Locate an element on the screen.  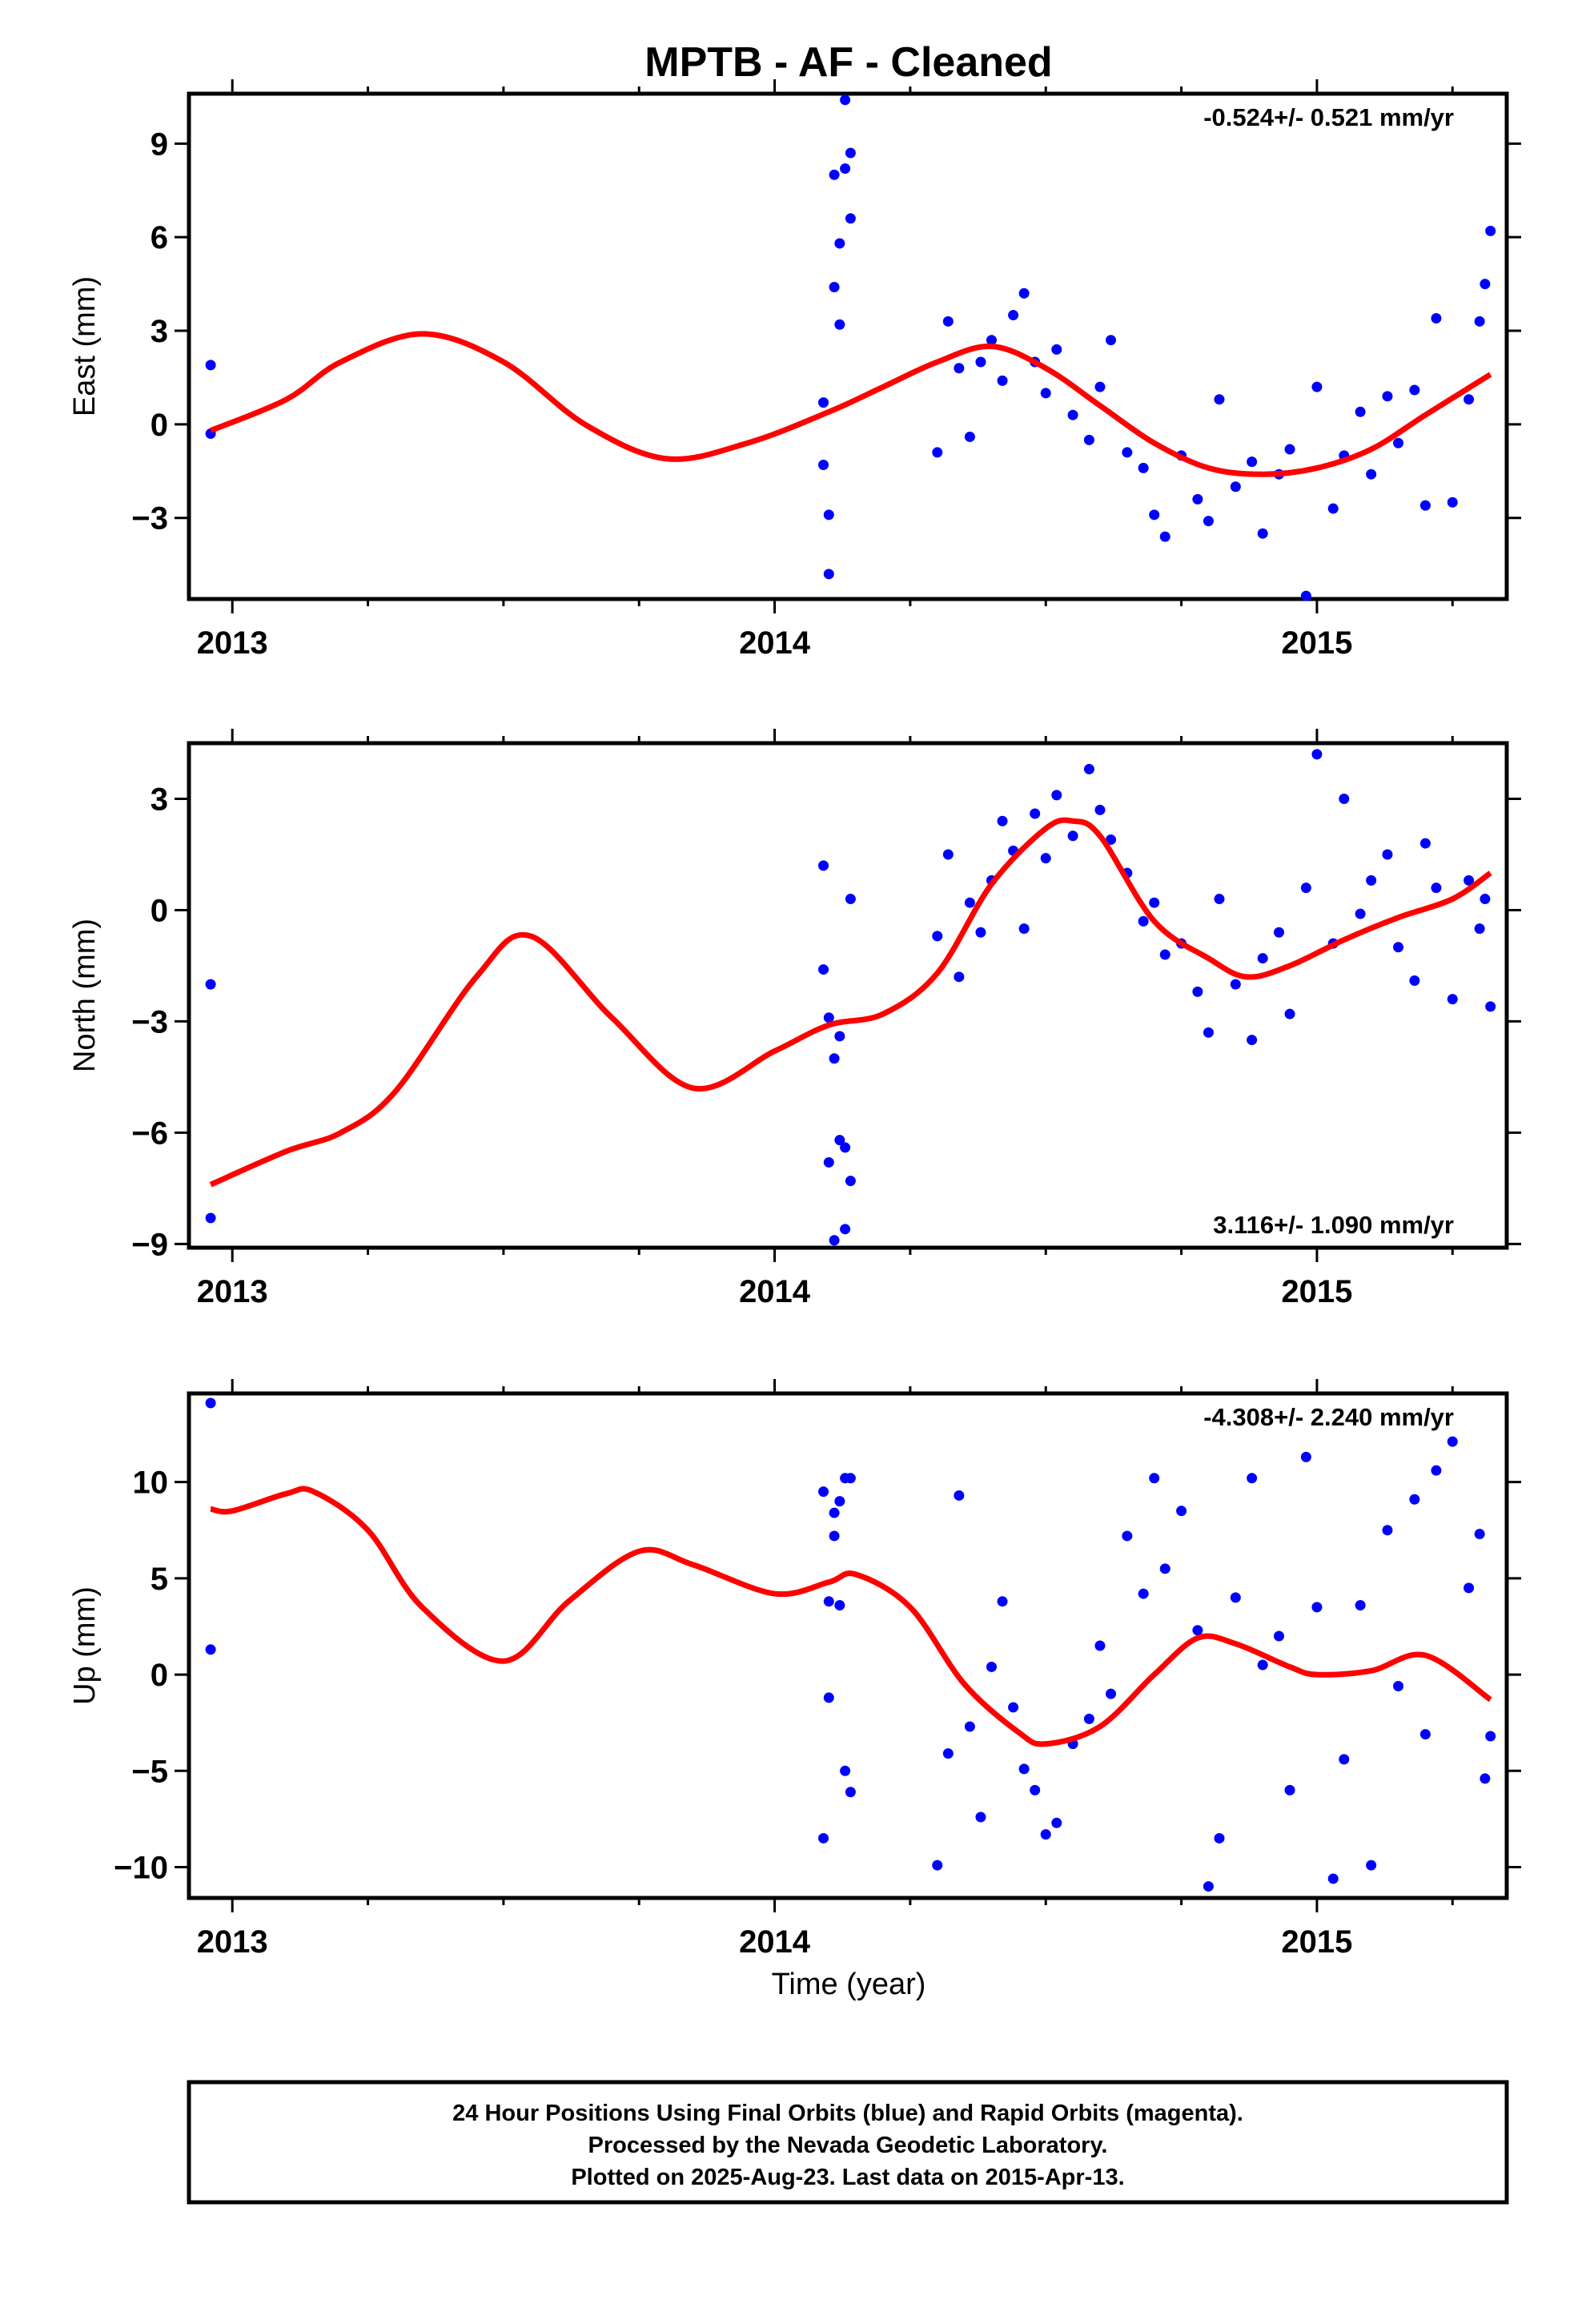
up-y-axis-label: Up (mm) is located at coordinates (85, 1645).